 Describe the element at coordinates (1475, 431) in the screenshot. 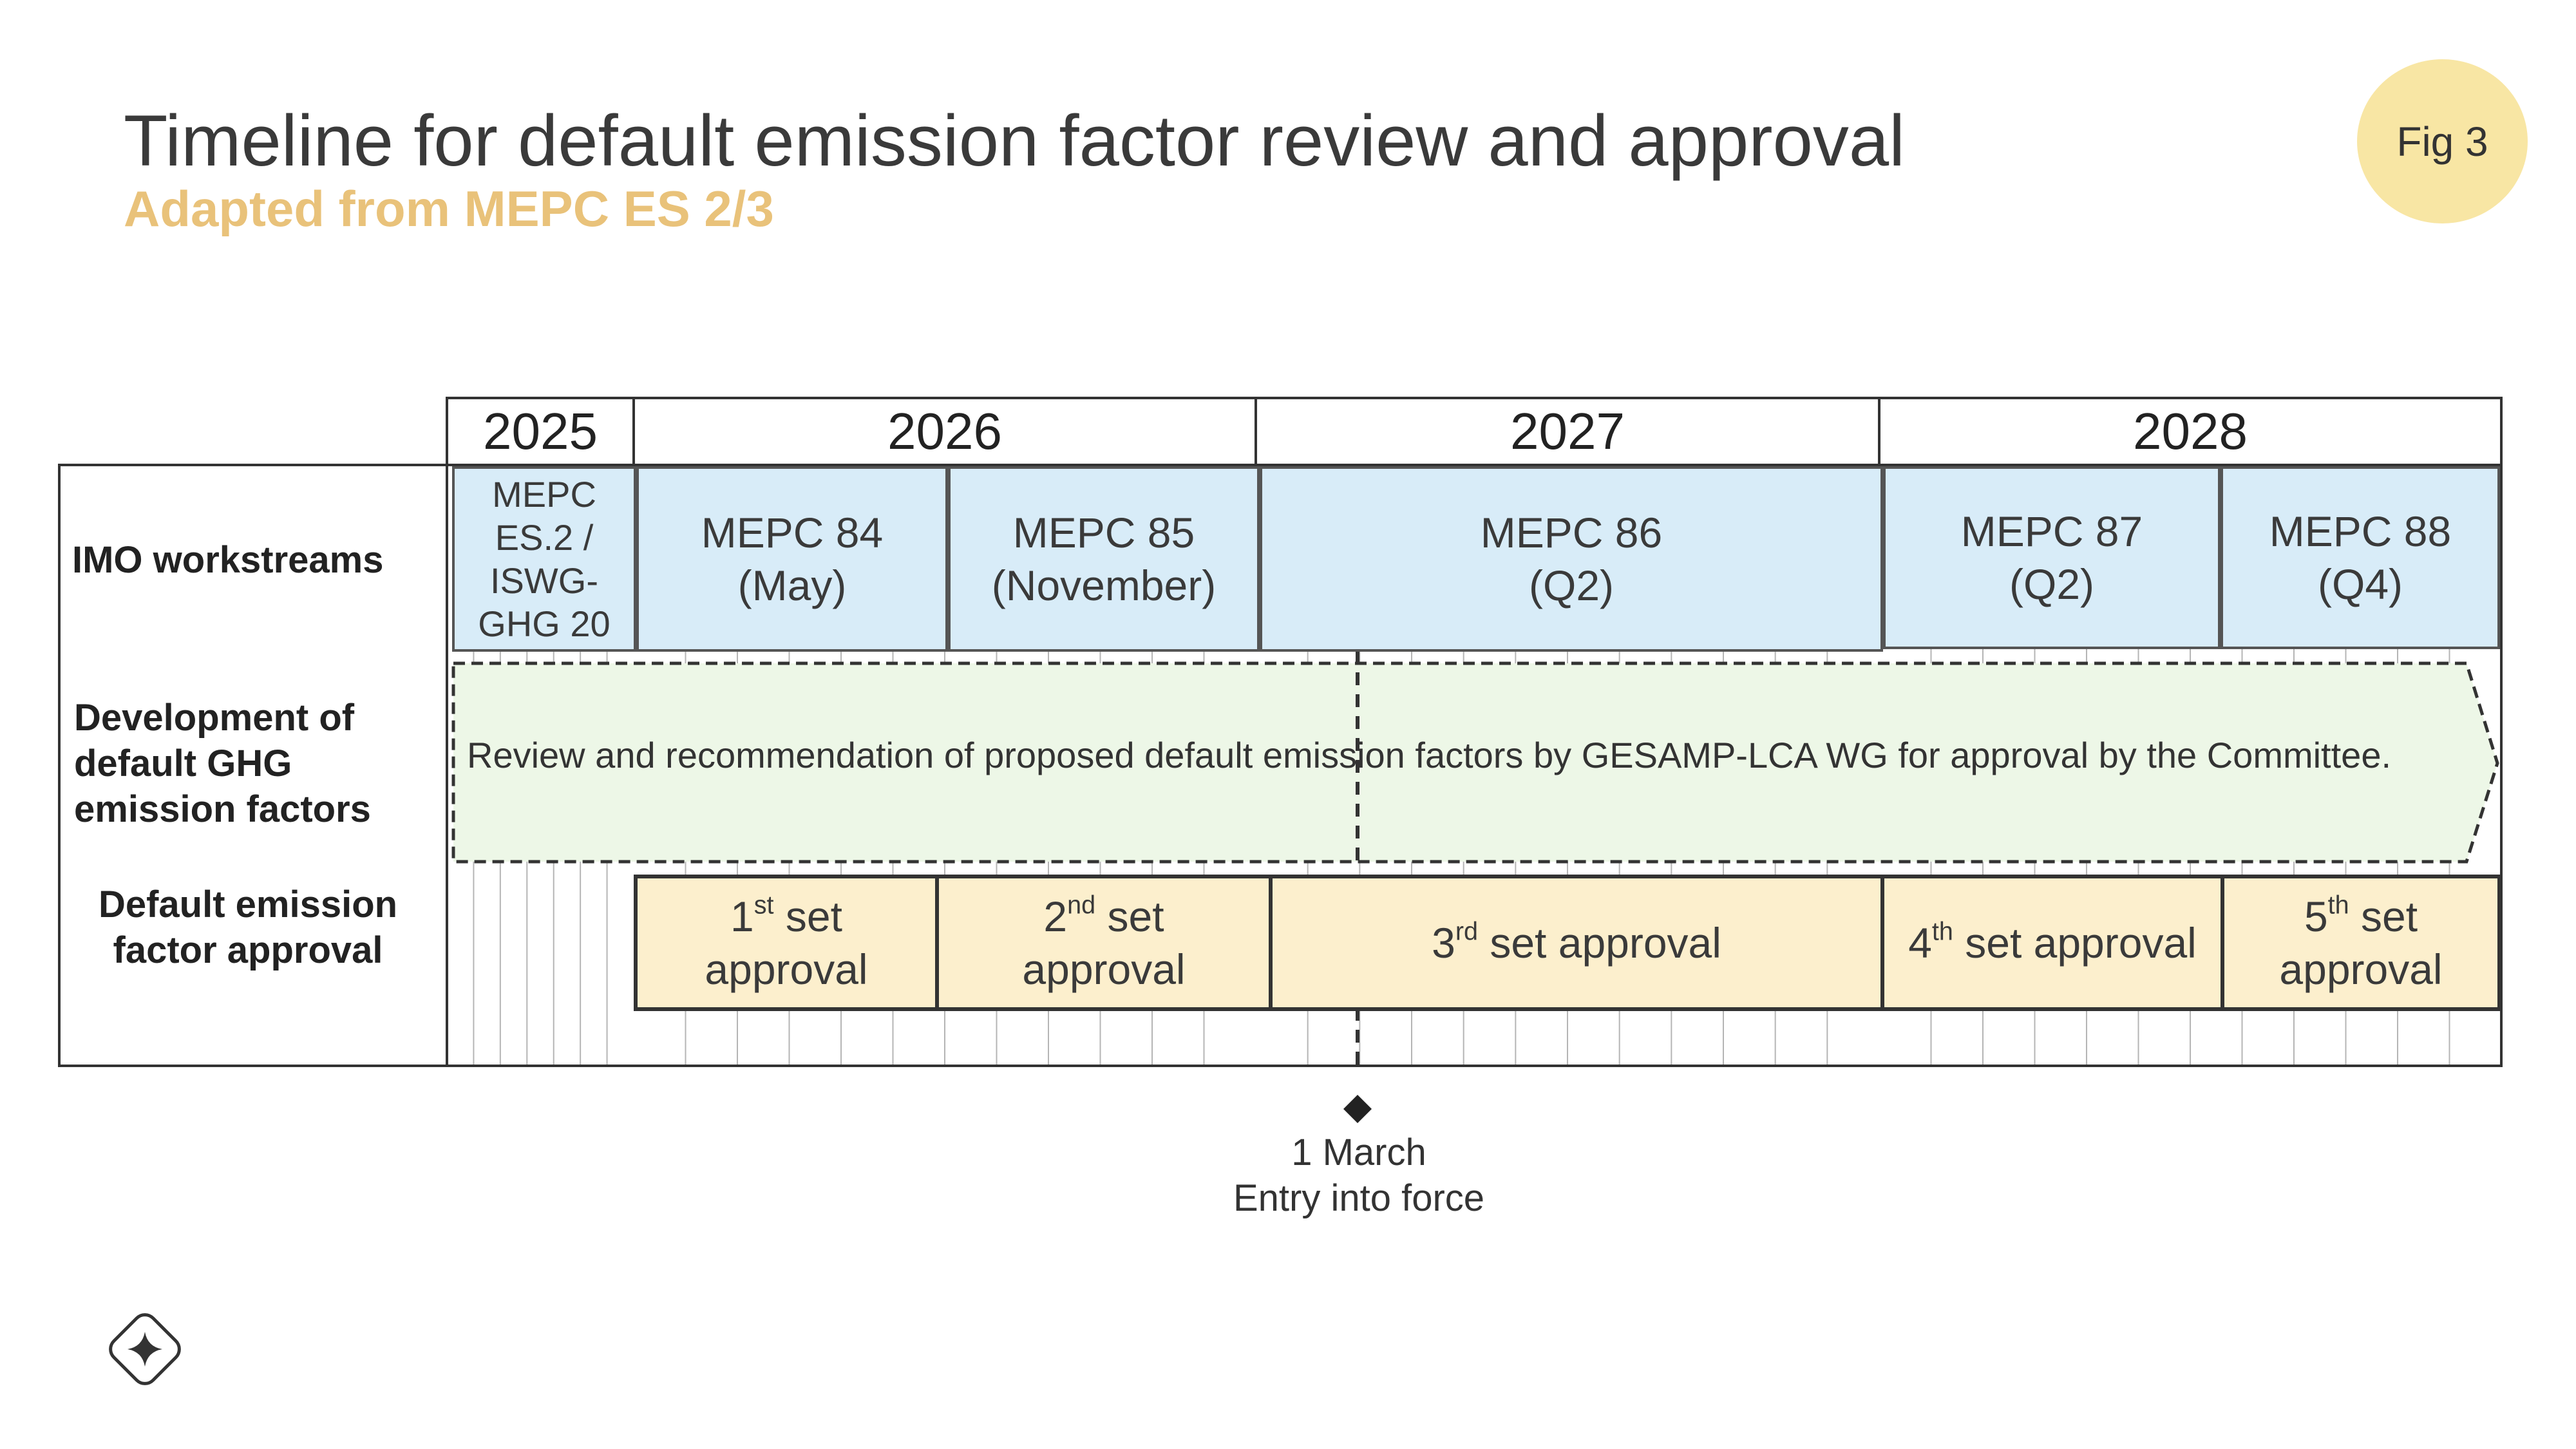

I see `year-header-frame` at that location.